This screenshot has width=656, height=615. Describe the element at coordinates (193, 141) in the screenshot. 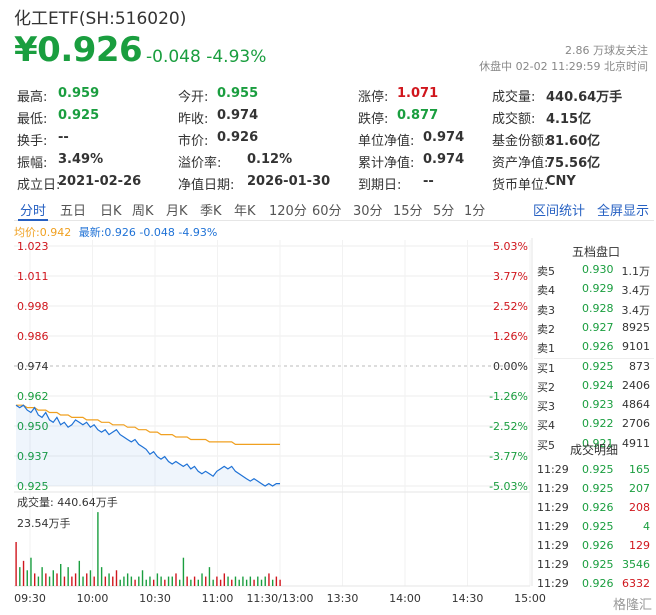

I see `quote-label: 市价:` at that location.